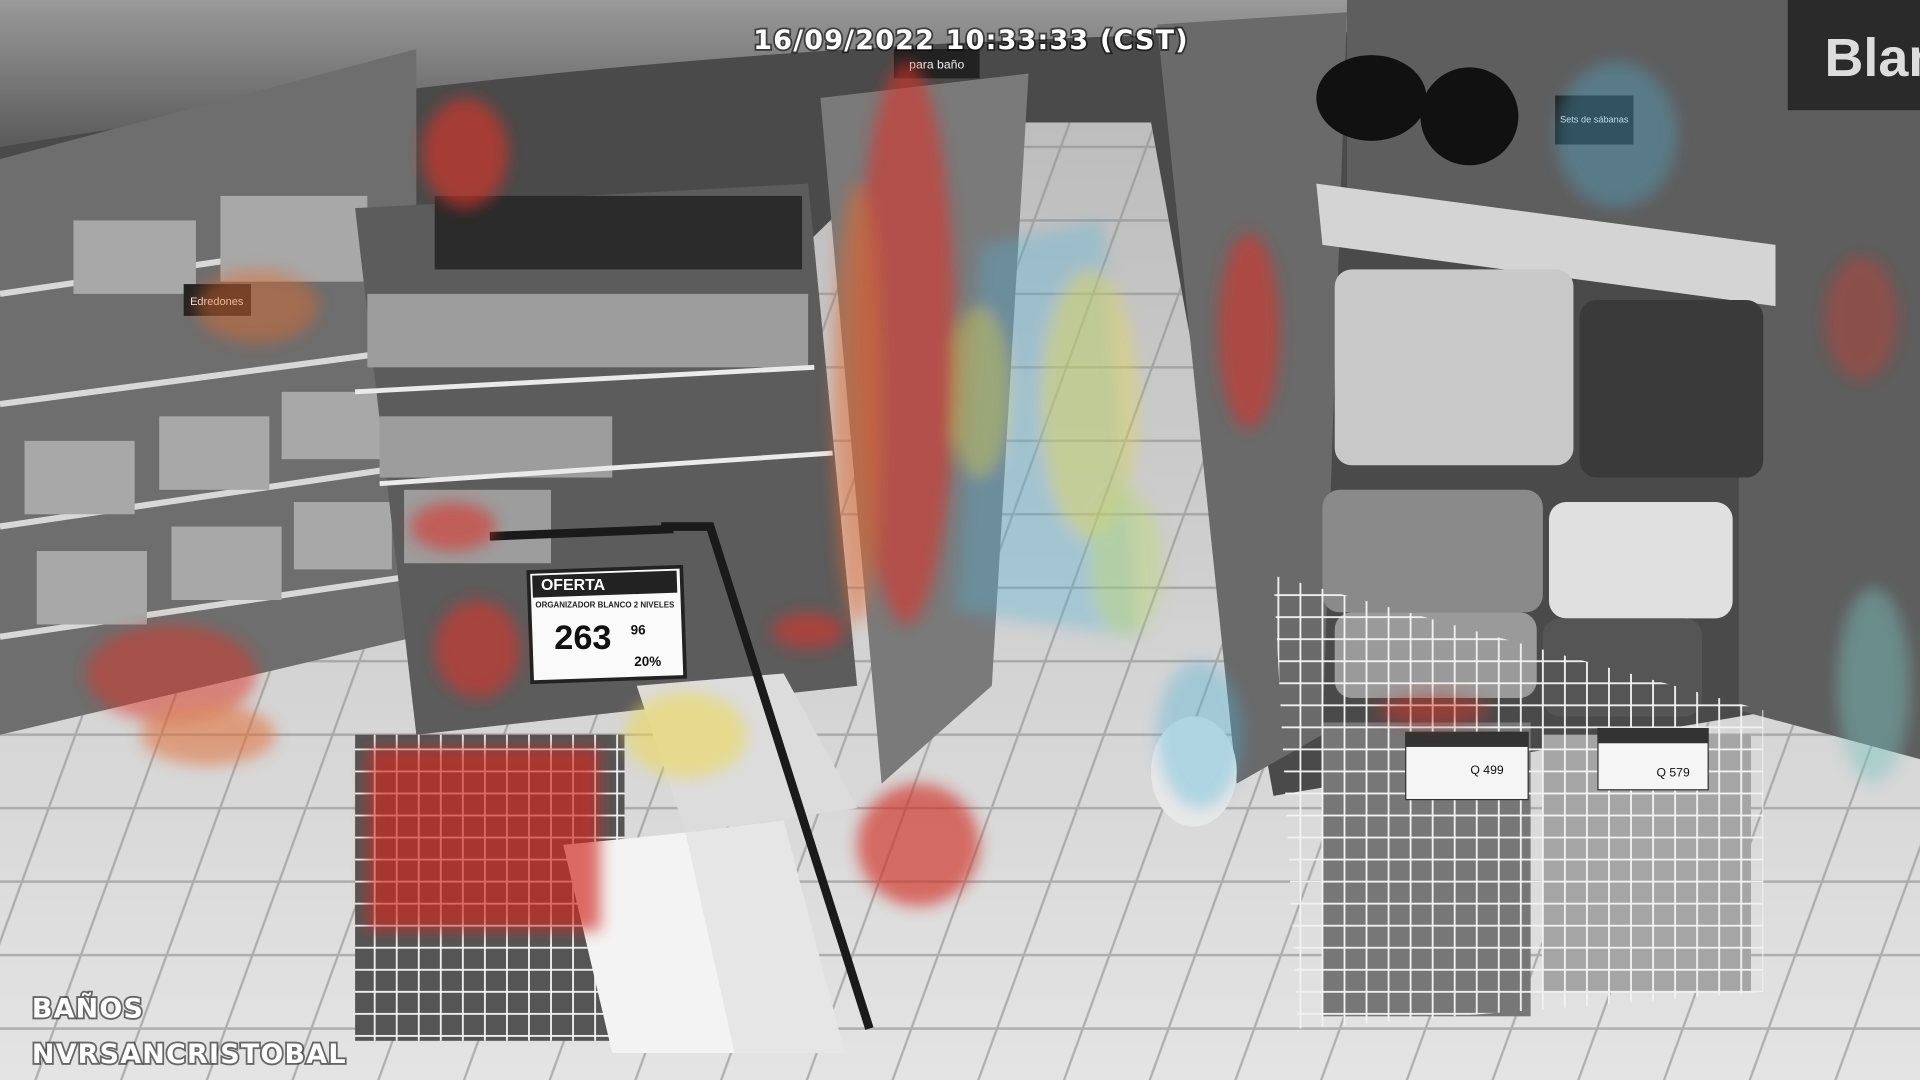 The image size is (1920, 1080). I want to click on right-section-sign, so click(1853, 55).